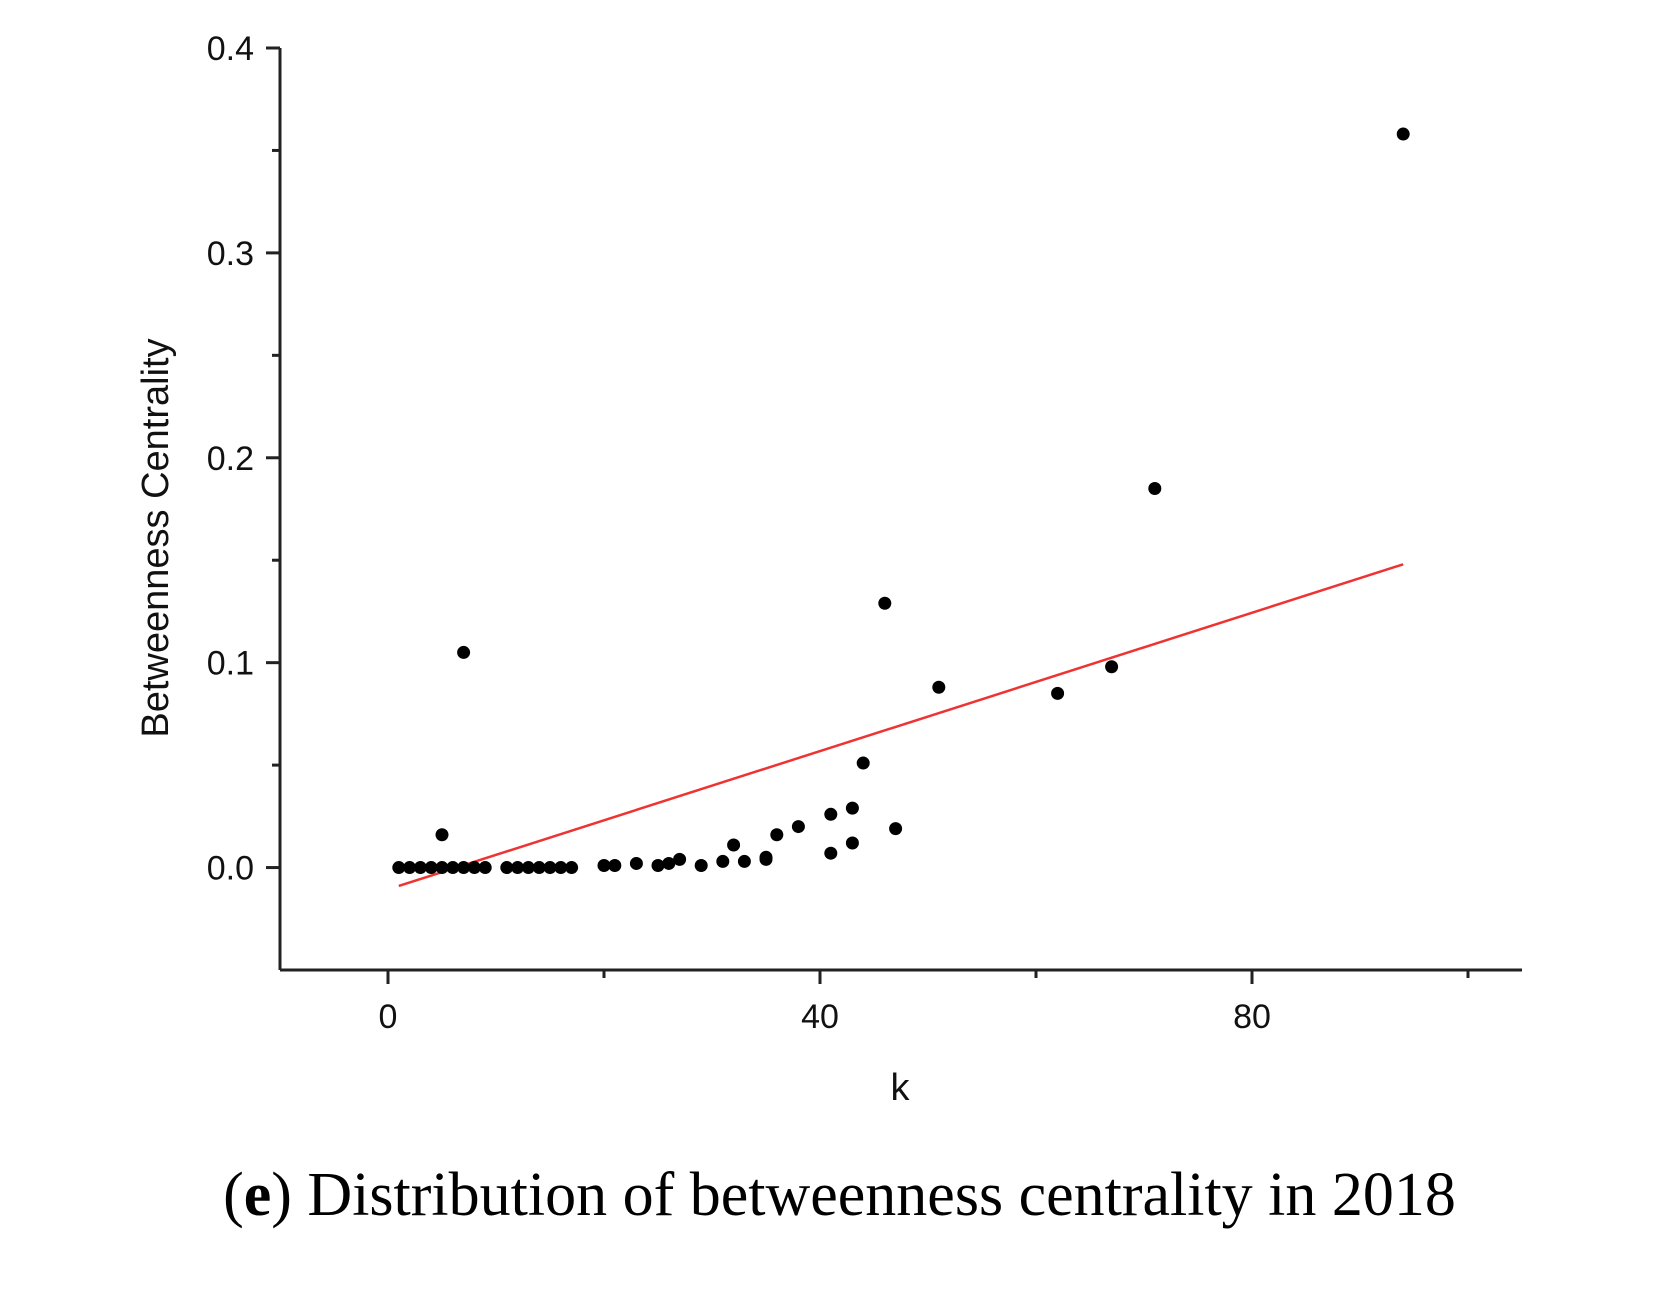 This screenshot has width=1679, height=1294. I want to click on x-ticks: 0 40 80, so click(924, 1003).